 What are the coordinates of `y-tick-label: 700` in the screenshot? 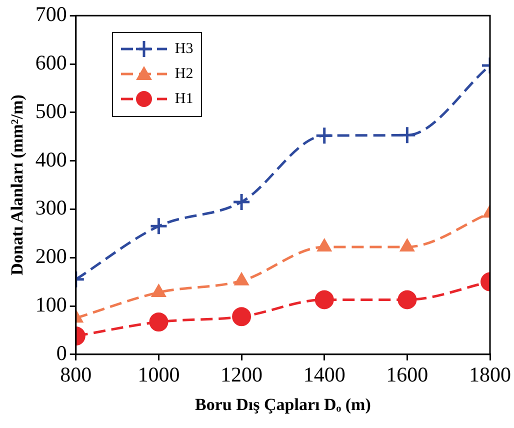 It's located at (51, 14).